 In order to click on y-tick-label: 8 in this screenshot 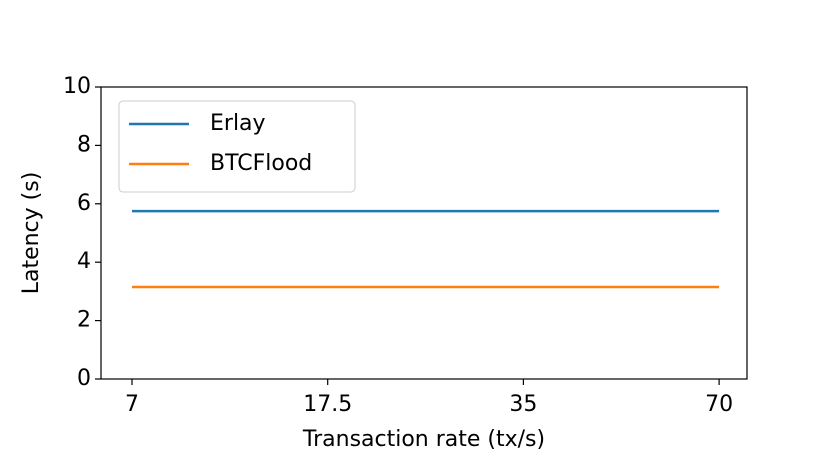, I will do `click(84, 144)`.